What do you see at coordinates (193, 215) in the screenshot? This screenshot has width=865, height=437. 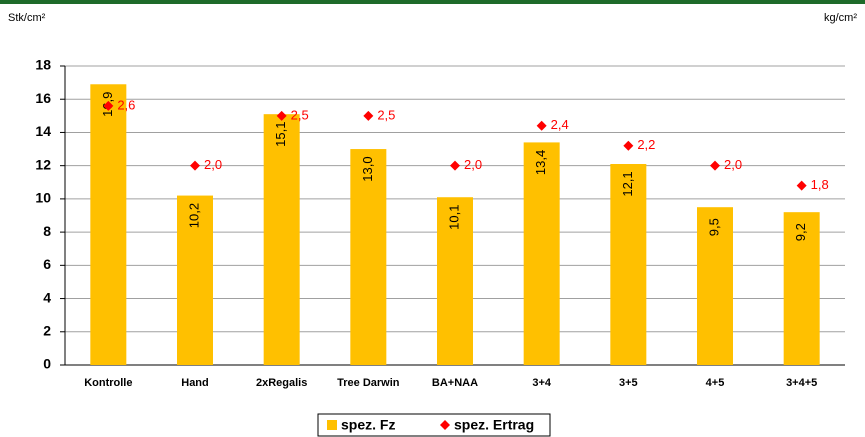 I see `bar-label: 10,2` at bounding box center [193, 215].